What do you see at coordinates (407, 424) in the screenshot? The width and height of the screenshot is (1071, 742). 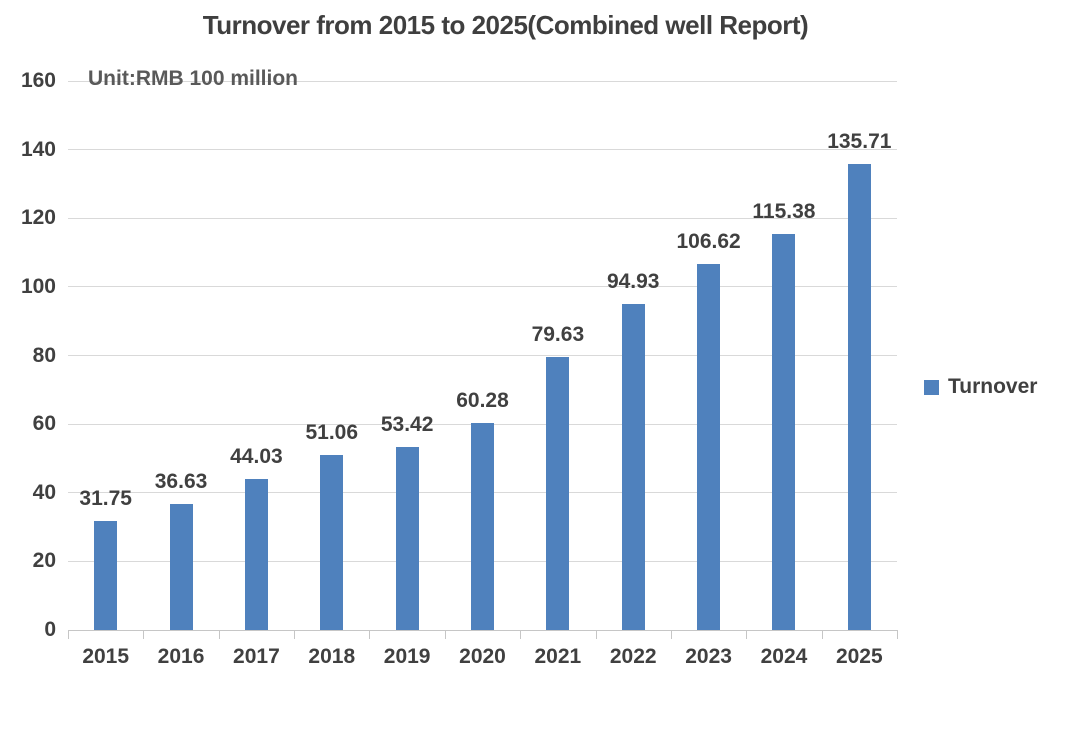 I see `bar-value-label: 53.42` at bounding box center [407, 424].